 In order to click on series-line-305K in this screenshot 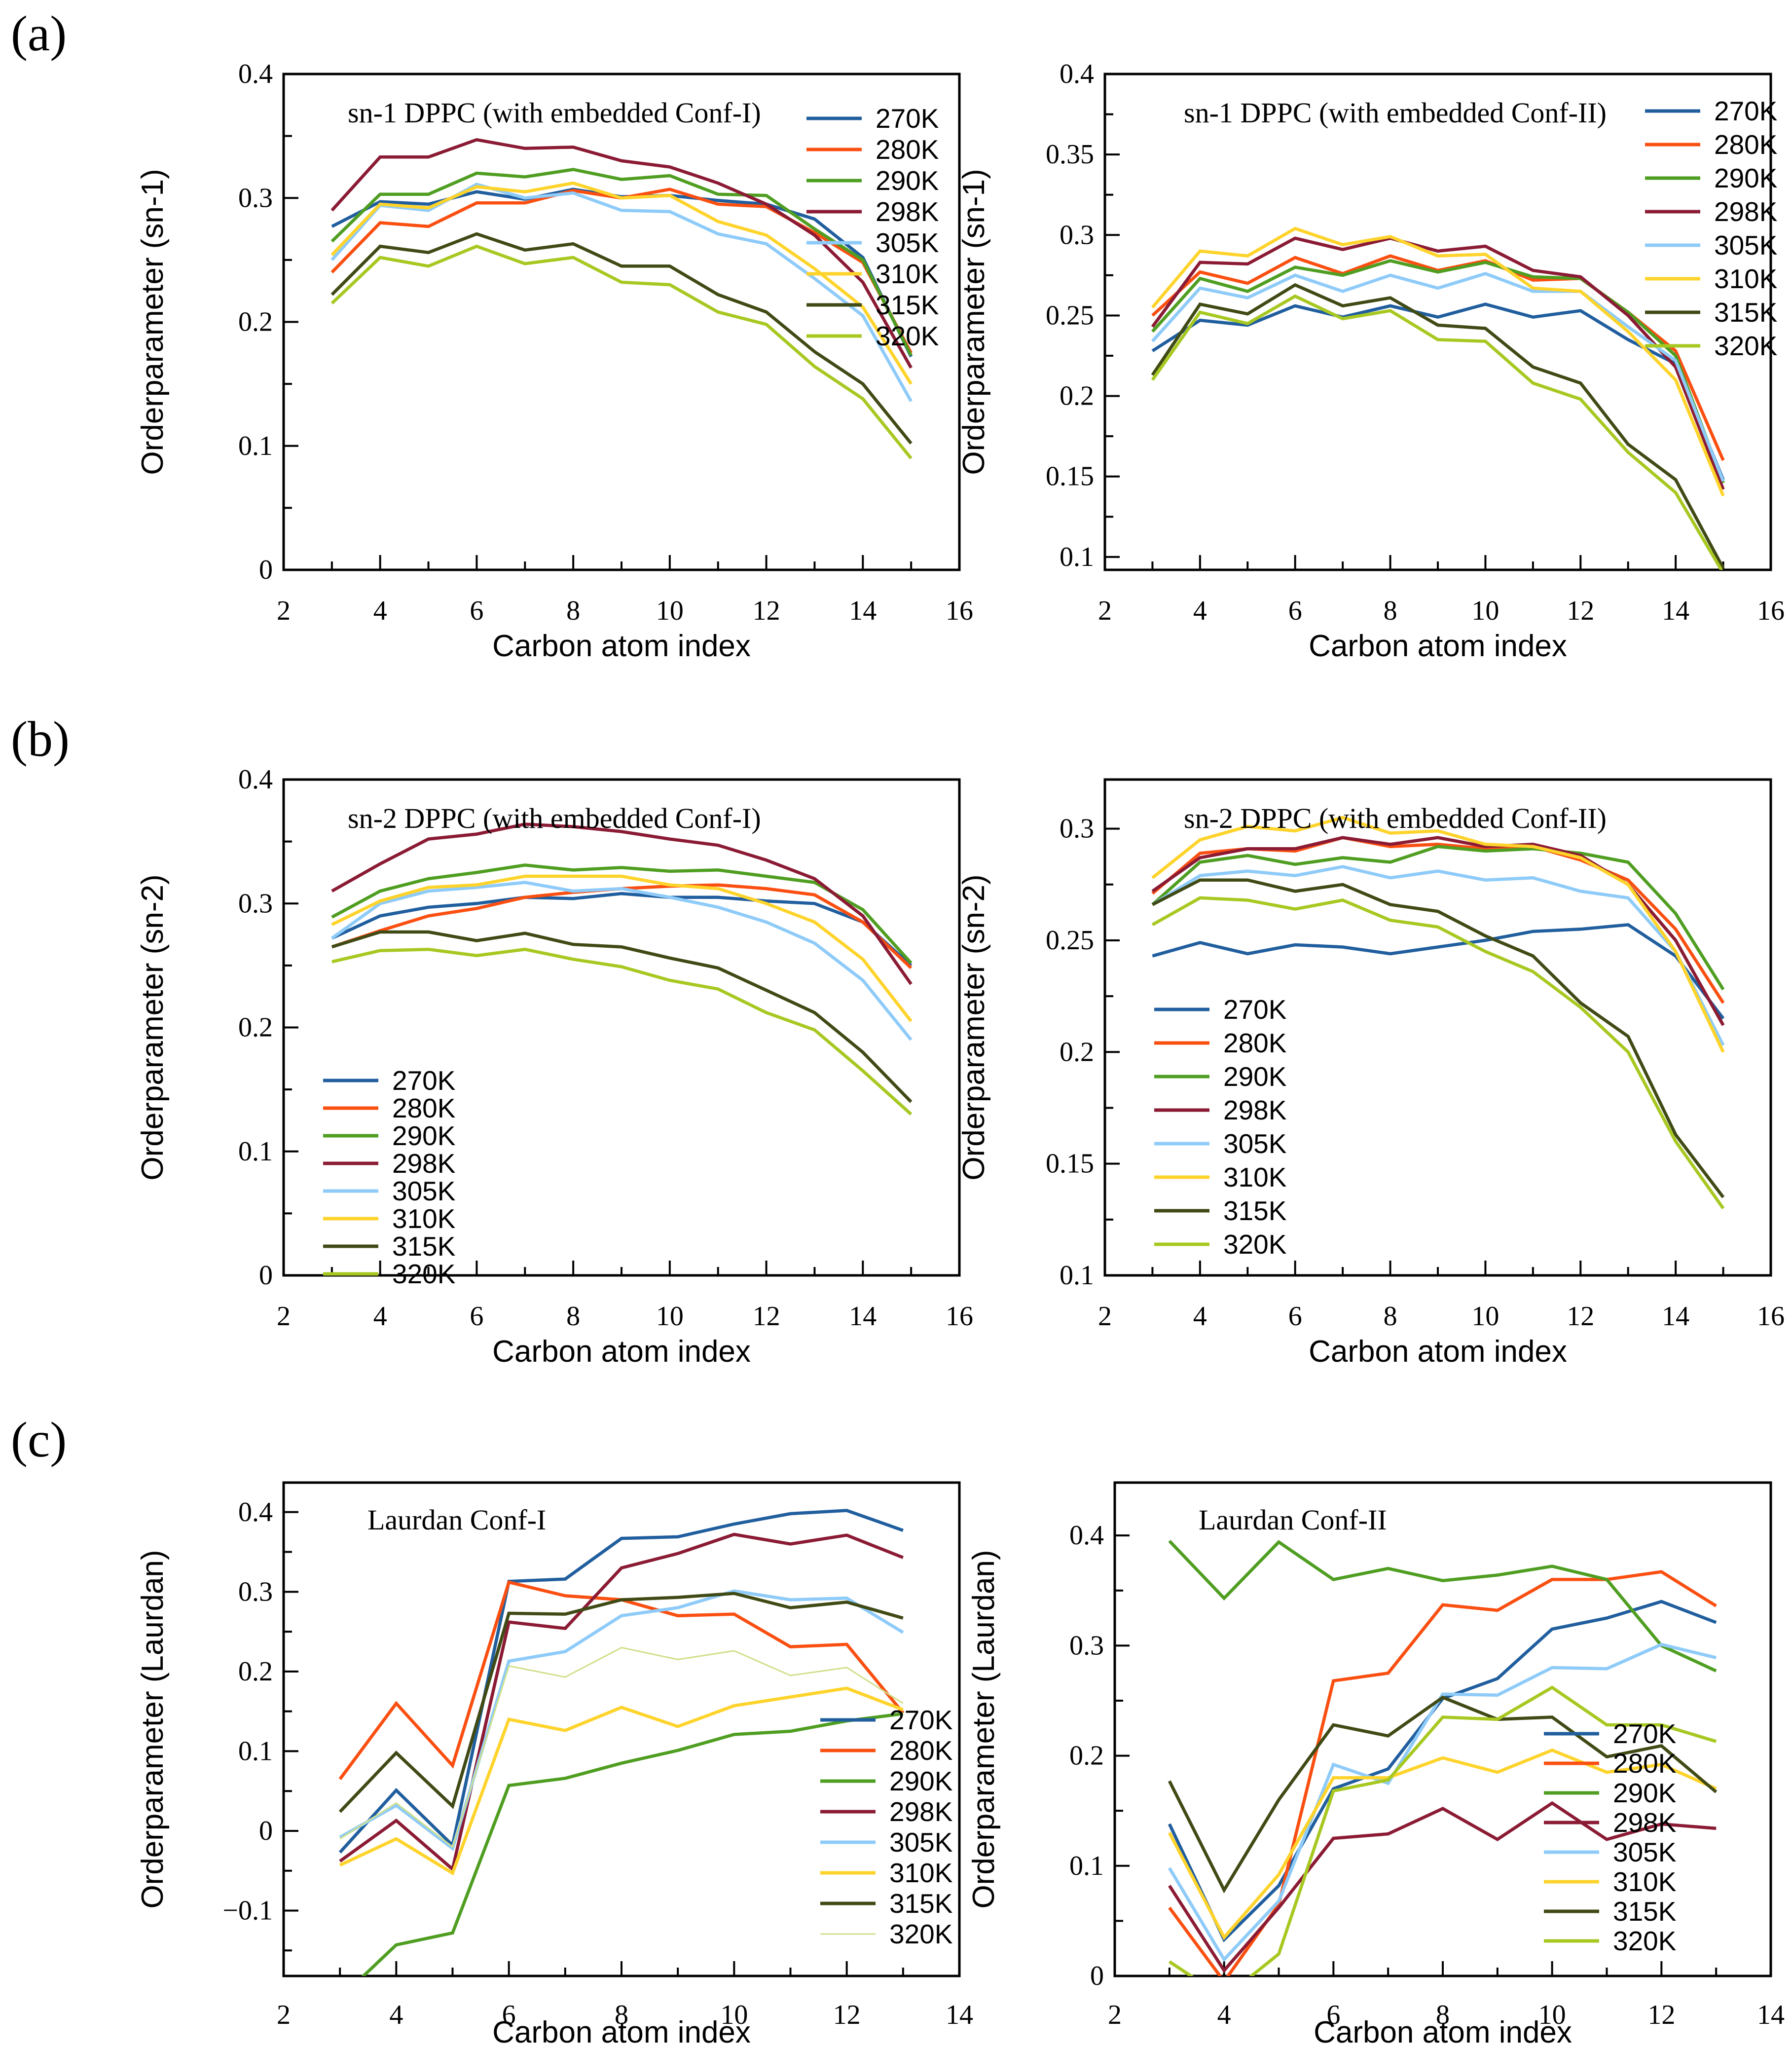, I will do `click(621, 292)`.